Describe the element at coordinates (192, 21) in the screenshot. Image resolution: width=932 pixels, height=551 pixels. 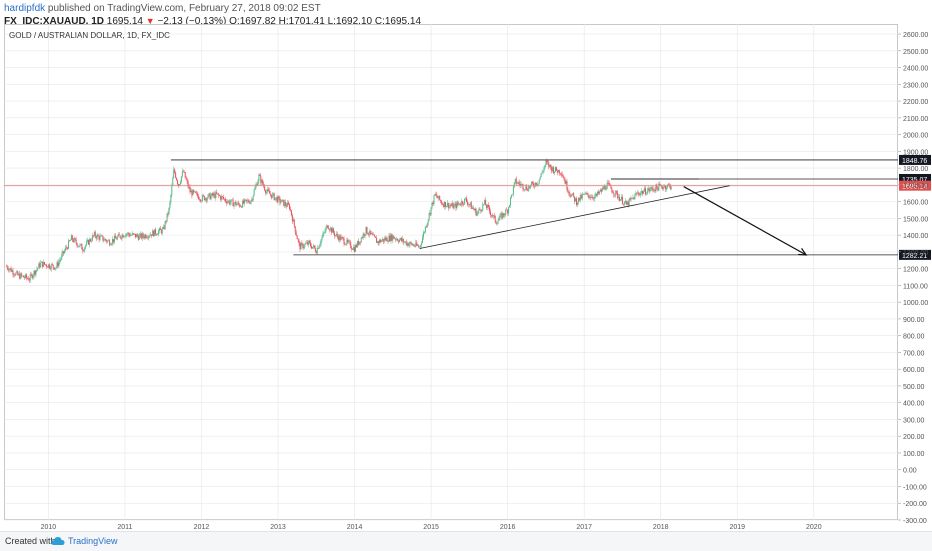
I see `price-change: −2.13 (−0.13%)` at that location.